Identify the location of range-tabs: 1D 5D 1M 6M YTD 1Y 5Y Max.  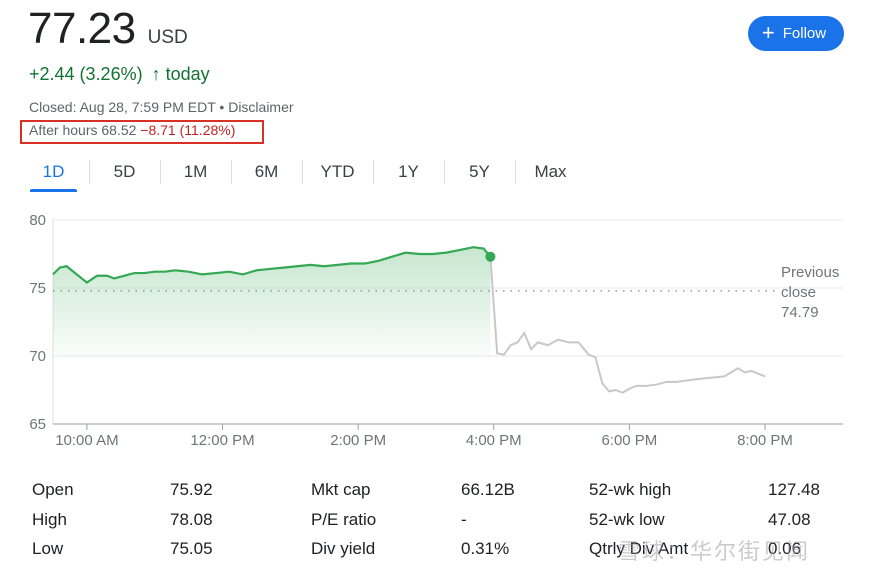
(302, 174).